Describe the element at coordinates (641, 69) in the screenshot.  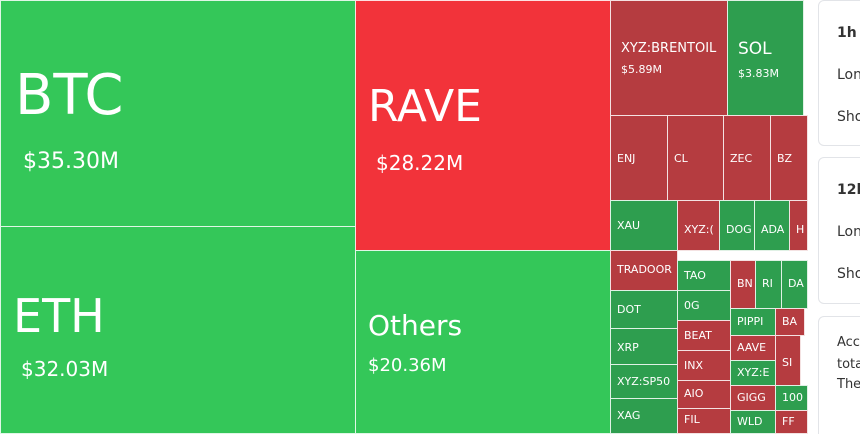
I see `tile-value: $5.89M` at that location.